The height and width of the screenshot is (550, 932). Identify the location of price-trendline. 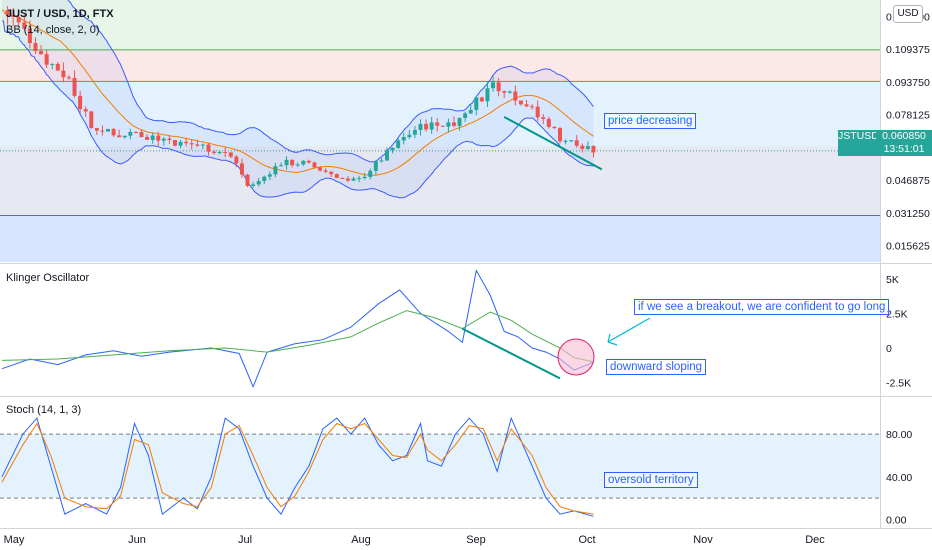
(553, 143).